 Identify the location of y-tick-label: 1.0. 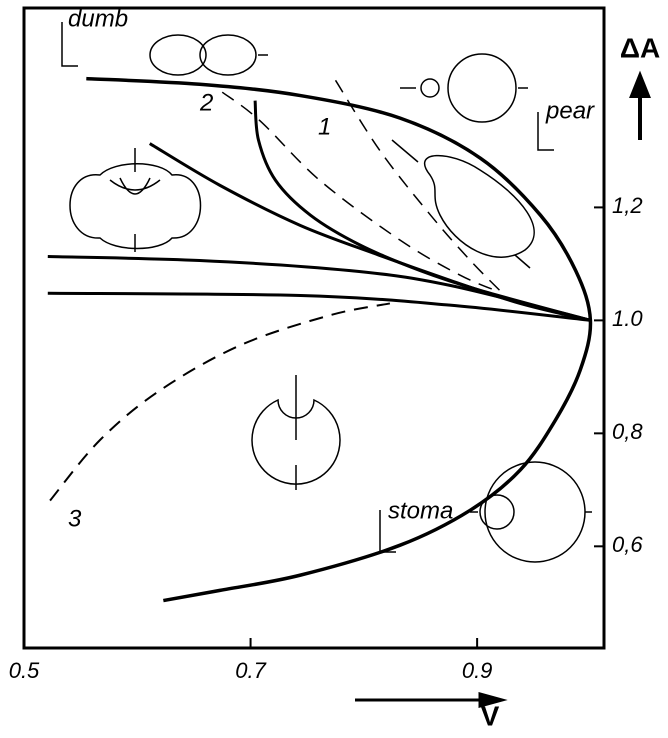
(627, 318).